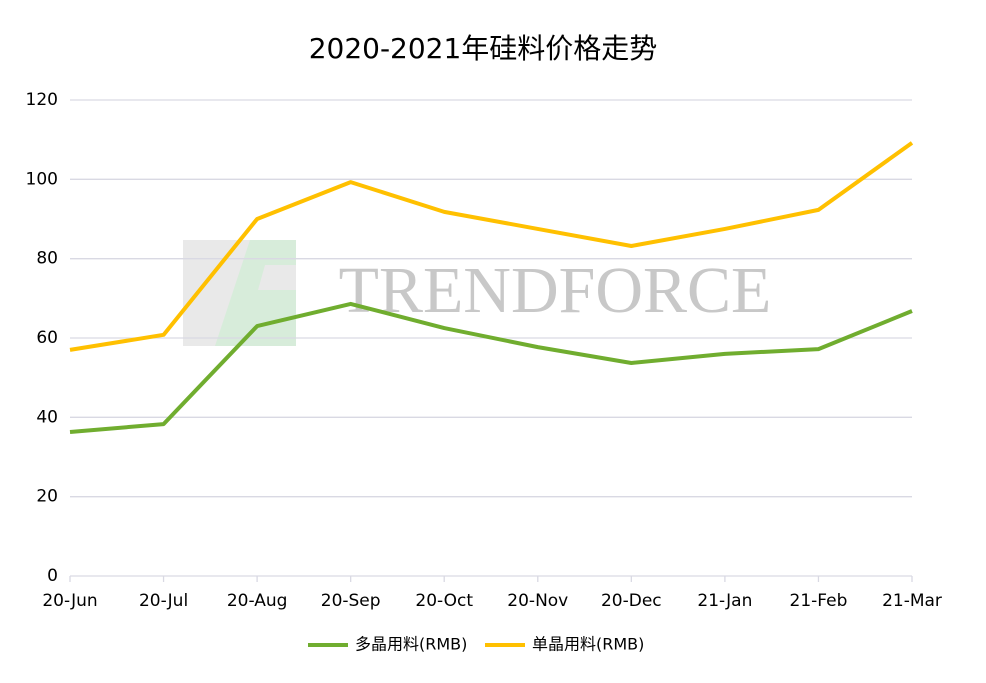  Describe the element at coordinates (47, 497) in the screenshot. I see `y-tick-label: 20` at that location.